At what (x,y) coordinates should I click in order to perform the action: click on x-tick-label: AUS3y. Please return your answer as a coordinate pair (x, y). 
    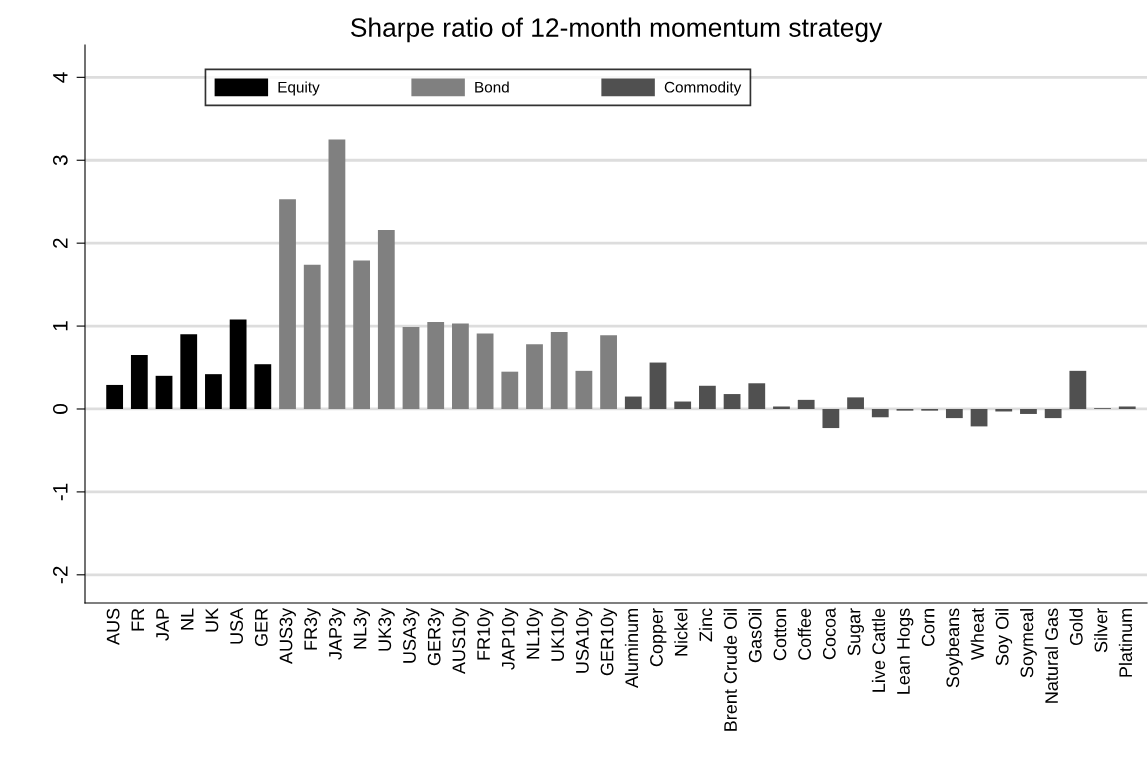
    Looking at the image, I should click on (287, 636).